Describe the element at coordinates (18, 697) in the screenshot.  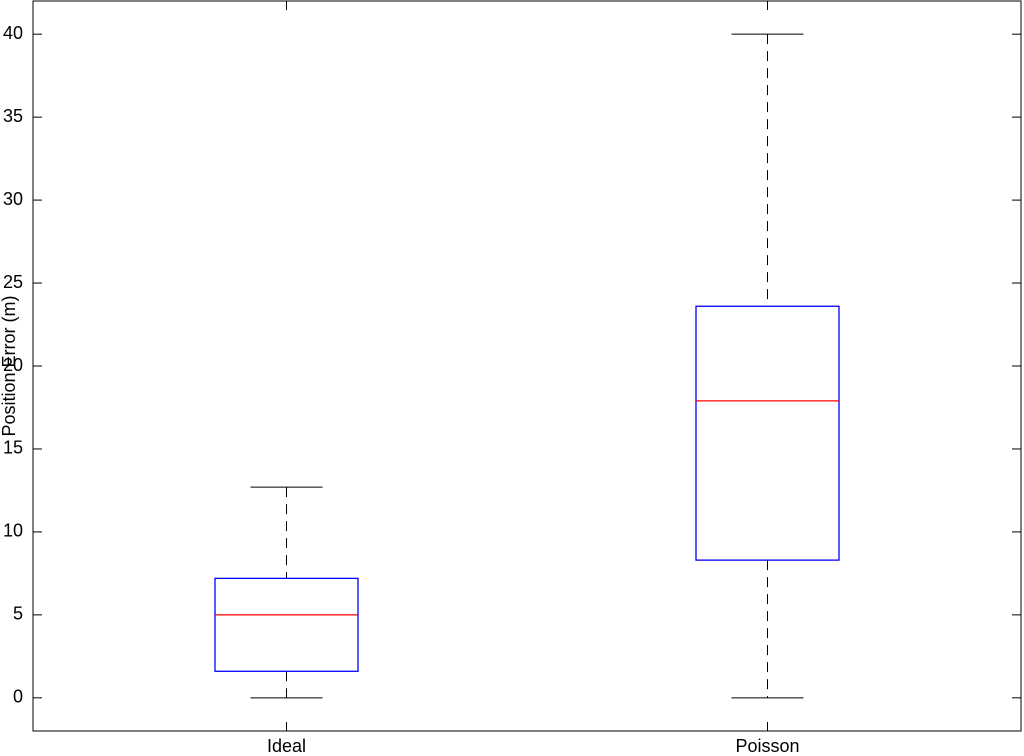
I see `y-tick-label: 0` at that location.